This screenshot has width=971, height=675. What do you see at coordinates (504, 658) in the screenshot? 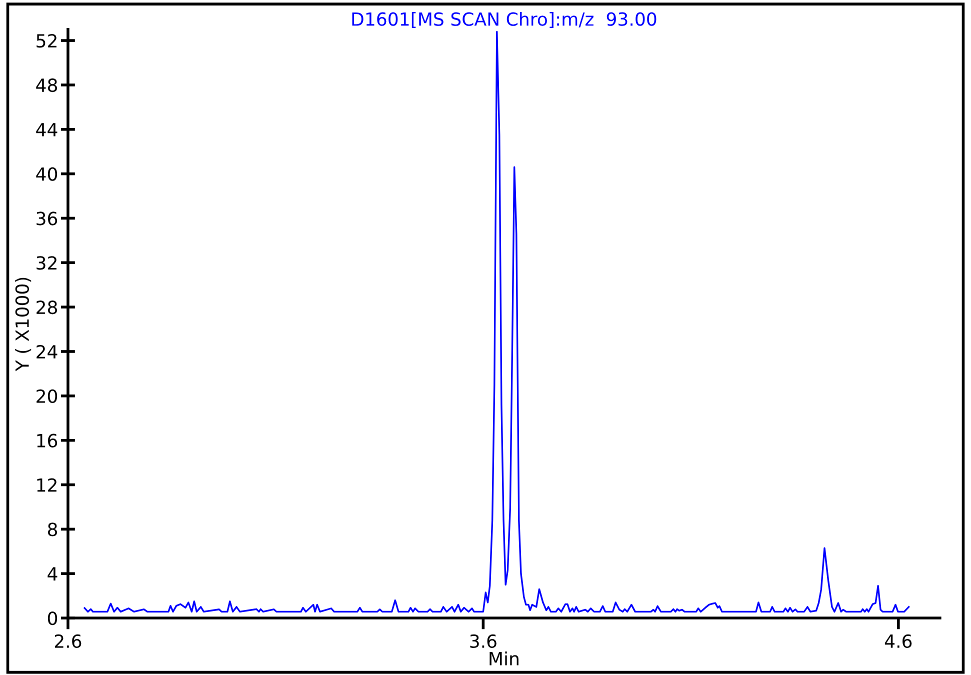
I see `x-axis-title: Min` at bounding box center [504, 658].